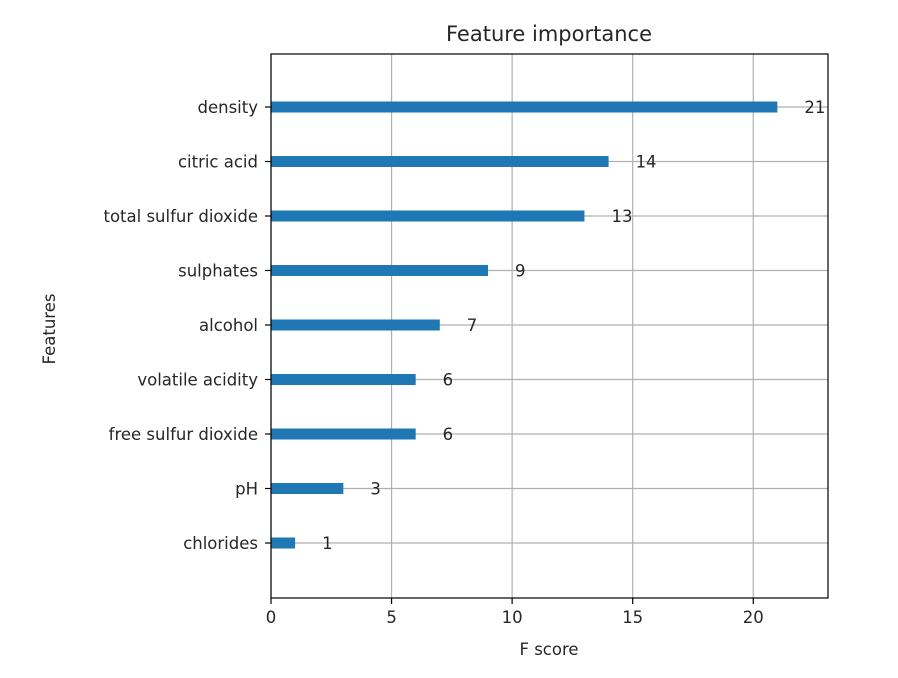 Image resolution: width=898 pixels, height=678 pixels. Describe the element at coordinates (220, 543) in the screenshot. I see `y-tick-label: chlorides` at that location.